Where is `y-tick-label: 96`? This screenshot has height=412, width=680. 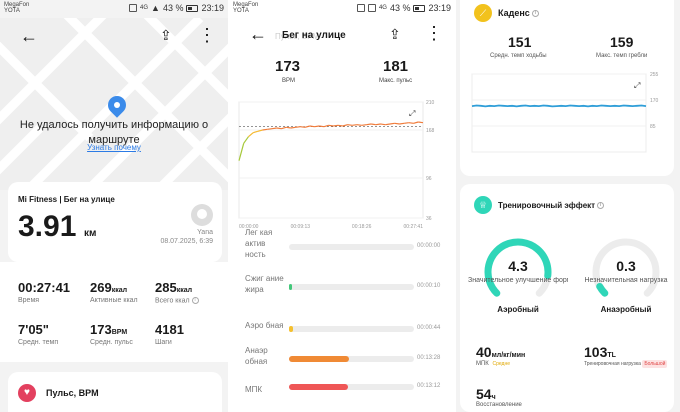 y-tick-label: 96 is located at coordinates (429, 179).